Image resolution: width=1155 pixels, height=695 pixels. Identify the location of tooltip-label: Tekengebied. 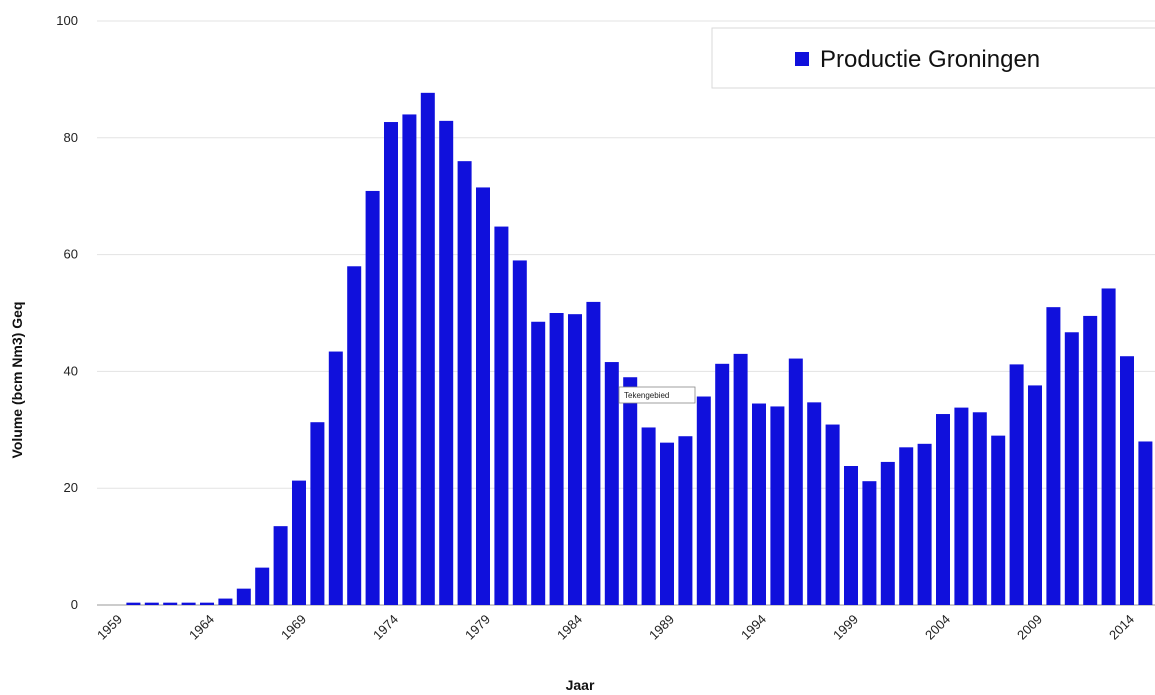
(646, 395).